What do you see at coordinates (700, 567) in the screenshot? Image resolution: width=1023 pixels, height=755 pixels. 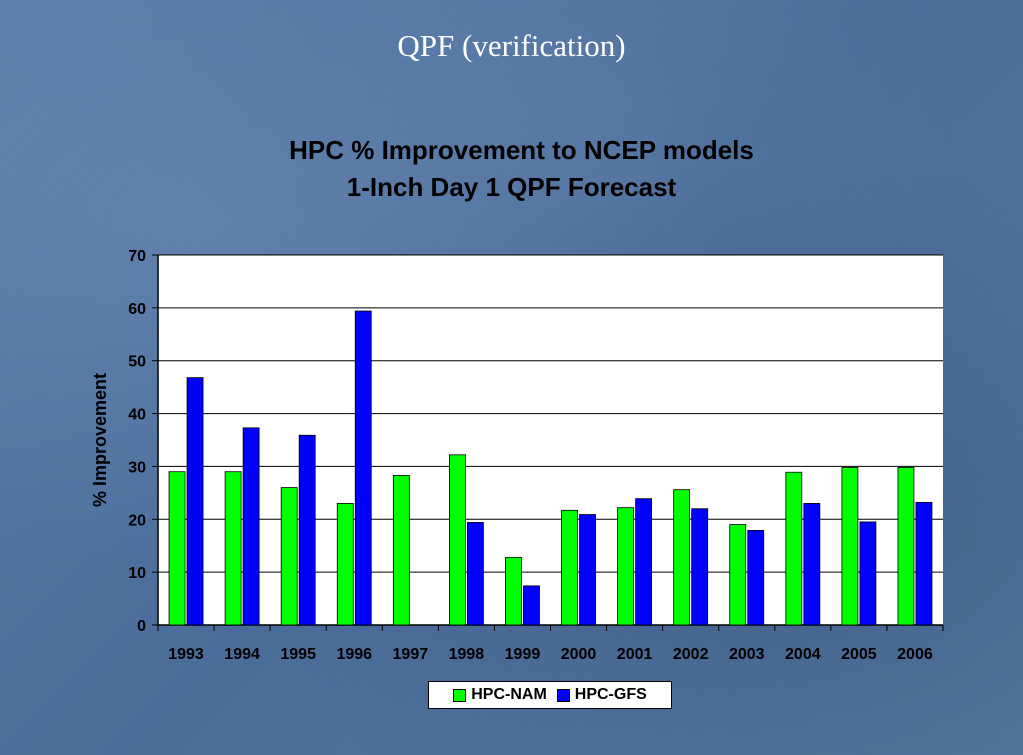 I see `bar-hpc-gfs-2002` at bounding box center [700, 567].